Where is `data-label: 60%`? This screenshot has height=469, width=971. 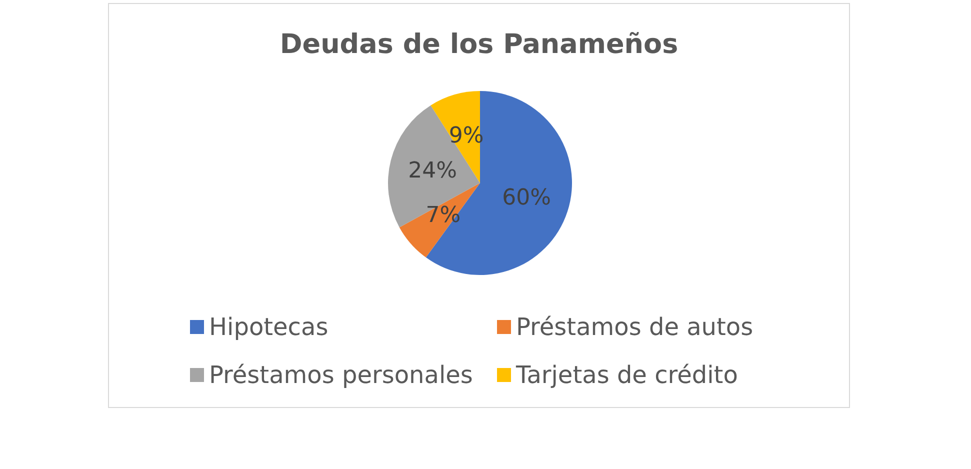
data-label: 60% is located at coordinates (527, 198).